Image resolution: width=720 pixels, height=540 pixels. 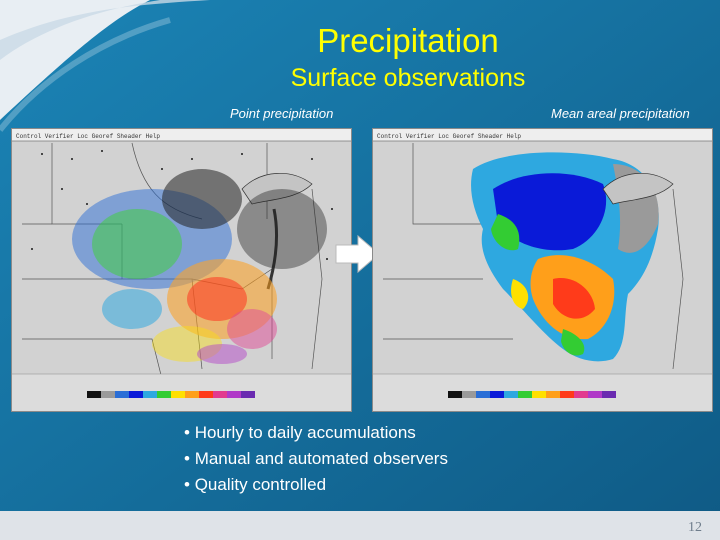 I want to click on bullet-item: Hourly to daily accumulations, so click(x=316, y=433).